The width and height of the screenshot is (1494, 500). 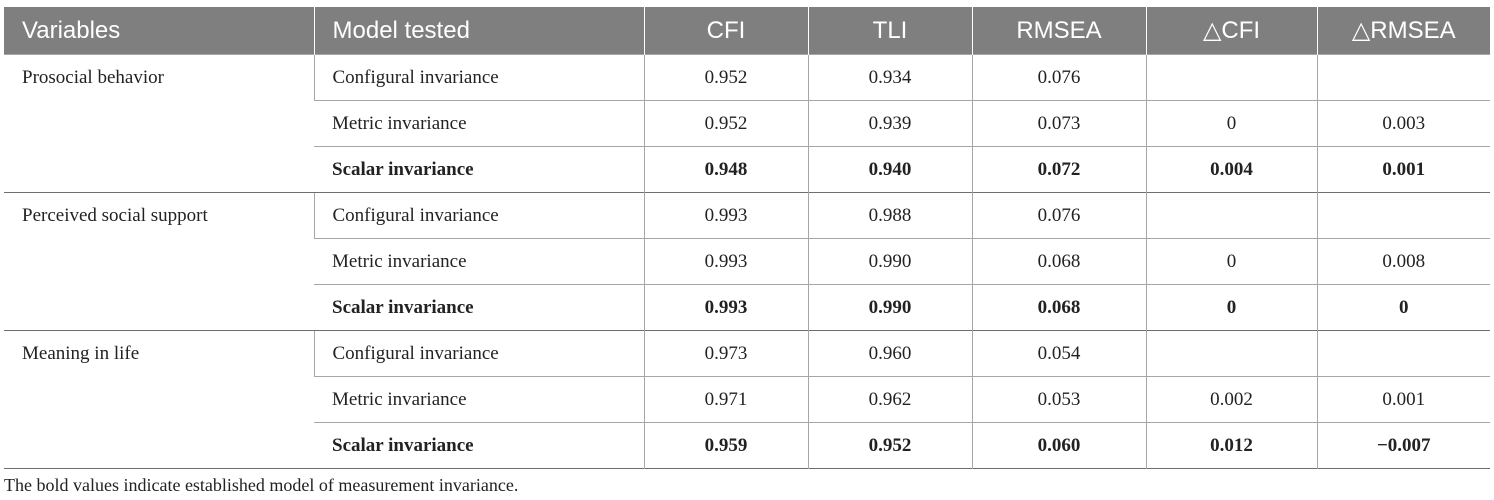 I want to click on header-model-tested: Model tested, so click(x=478, y=31).